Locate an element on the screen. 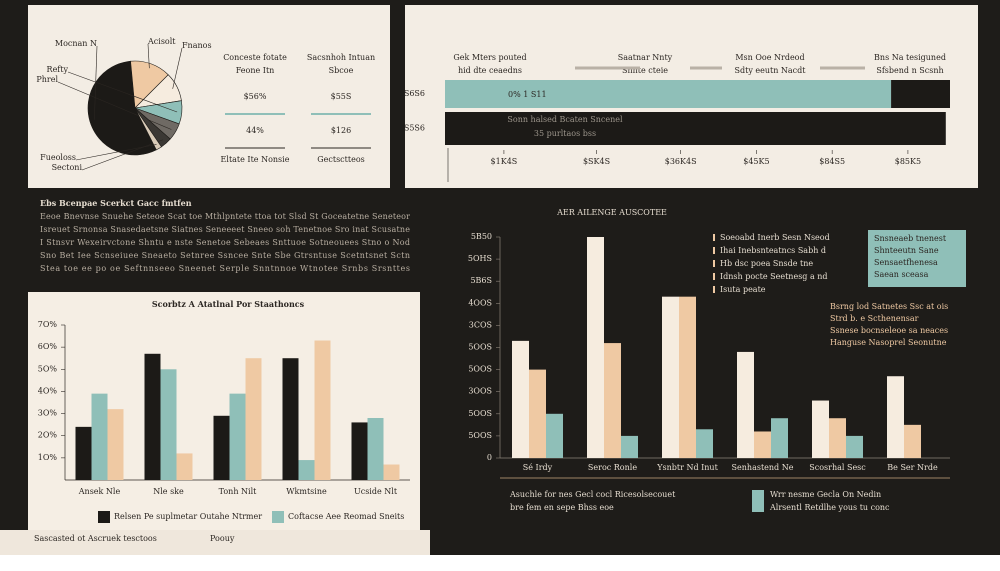 The width and height of the screenshot is (1000, 571). x-tick-label: Seroc Ronle is located at coordinates (612, 467).